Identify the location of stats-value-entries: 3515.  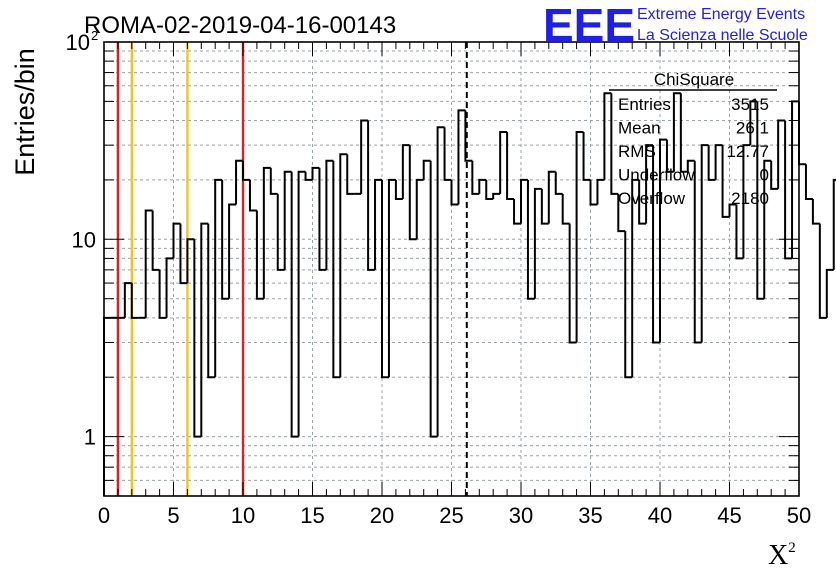
(750, 104).